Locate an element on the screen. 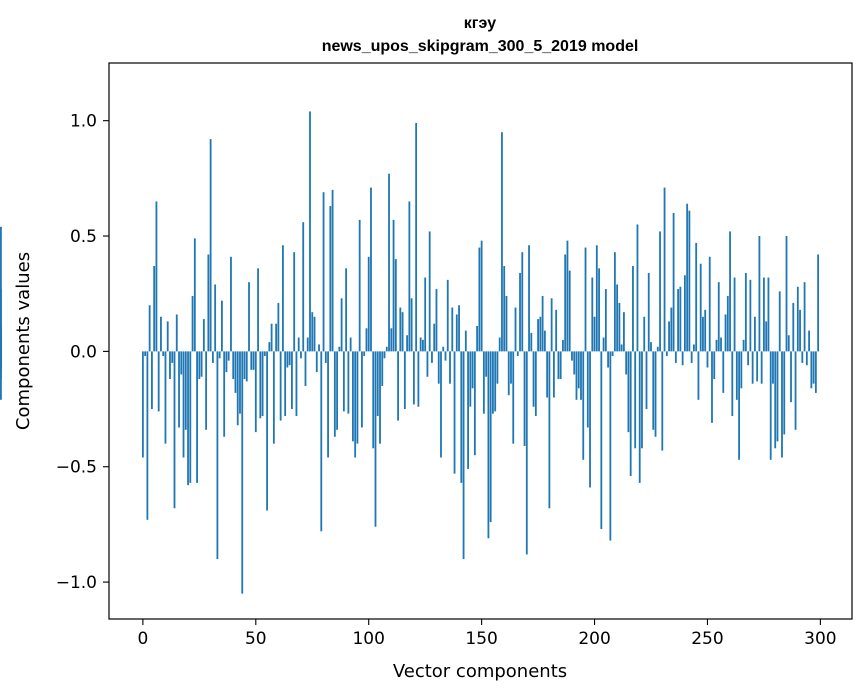 The image size is (867, 696). y-axis-label: Components values is located at coordinates (23, 341).